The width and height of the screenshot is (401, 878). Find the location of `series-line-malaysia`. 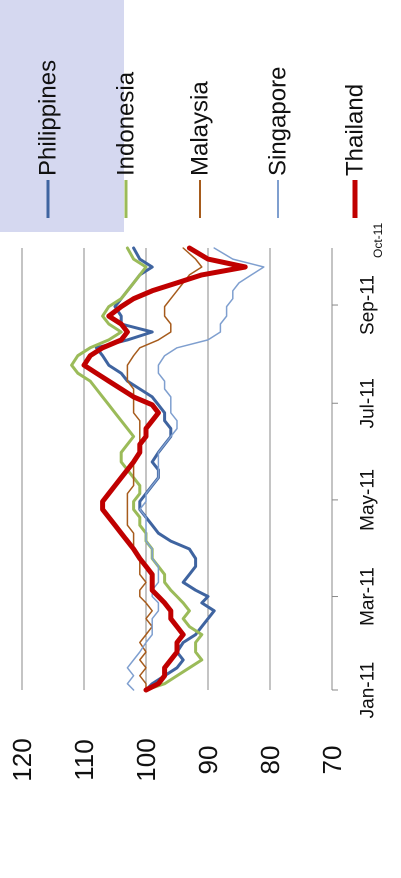

series-line-malaysia is located at coordinates (164, 469).